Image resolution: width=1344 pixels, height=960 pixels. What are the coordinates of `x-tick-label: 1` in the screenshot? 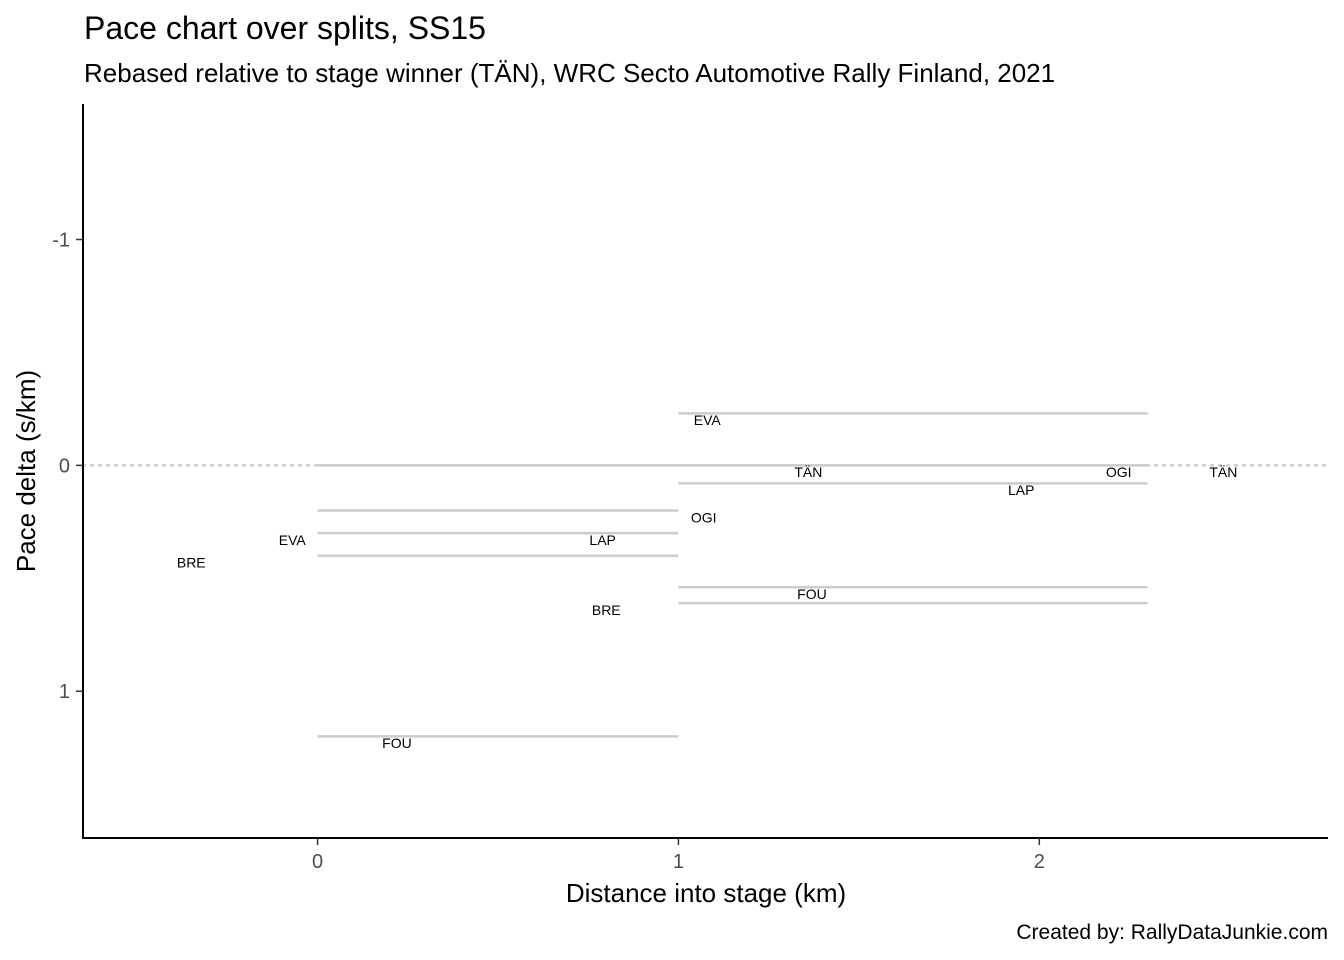 It's located at (678, 862).